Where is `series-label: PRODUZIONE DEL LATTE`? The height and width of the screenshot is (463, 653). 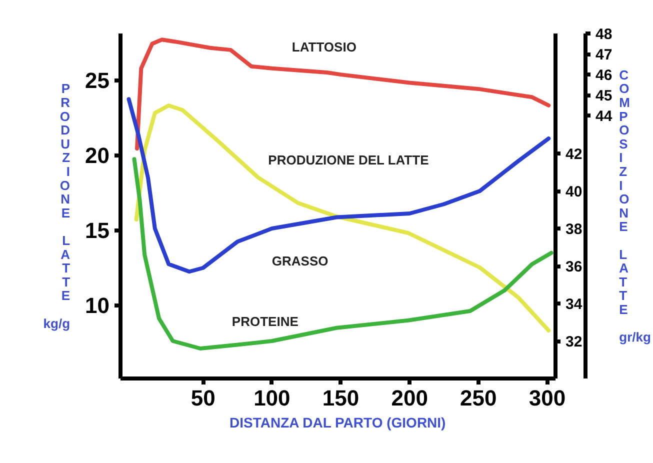
series-label: PRODUZIONE DEL LATTE is located at coordinates (349, 160).